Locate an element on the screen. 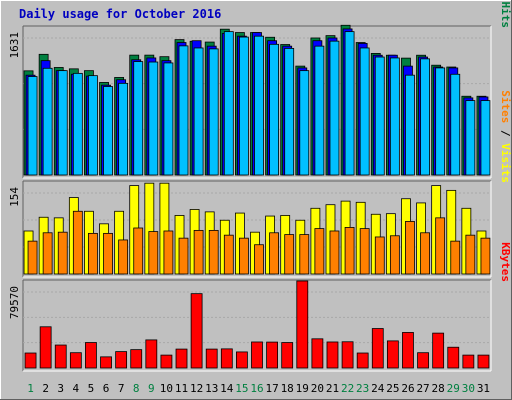 The image size is (512, 400). x-tick-label: 21 is located at coordinates (332, 388).